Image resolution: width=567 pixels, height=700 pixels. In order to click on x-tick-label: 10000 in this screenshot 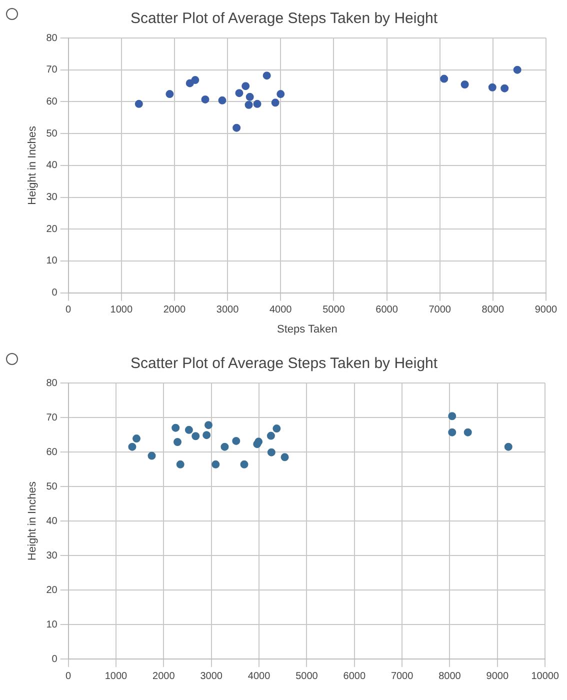, I will do `click(545, 676)`.